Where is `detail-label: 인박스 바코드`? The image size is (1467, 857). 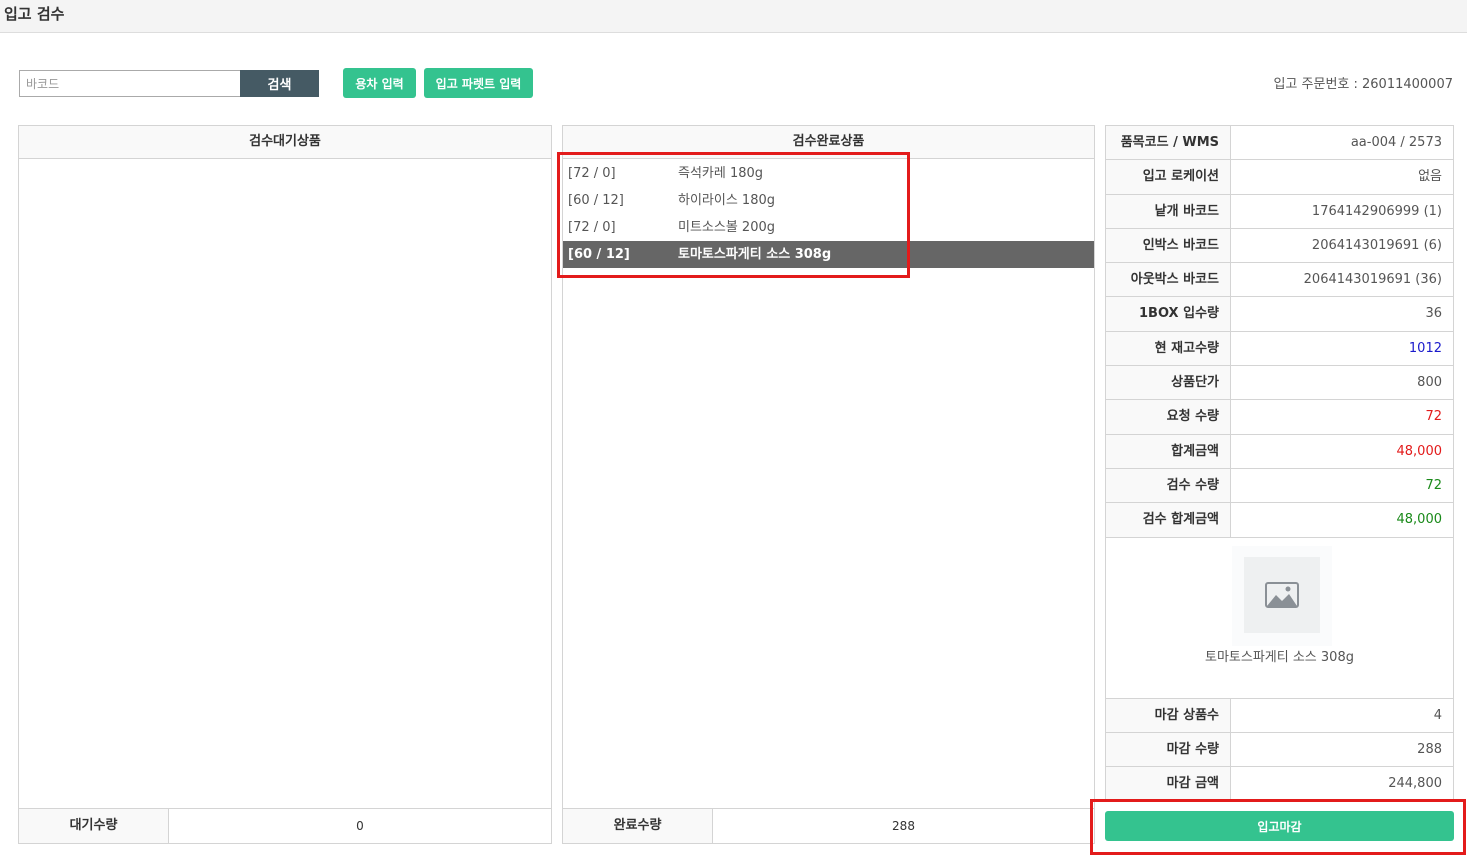 detail-label: 인박스 바코드 is located at coordinates (1168, 245).